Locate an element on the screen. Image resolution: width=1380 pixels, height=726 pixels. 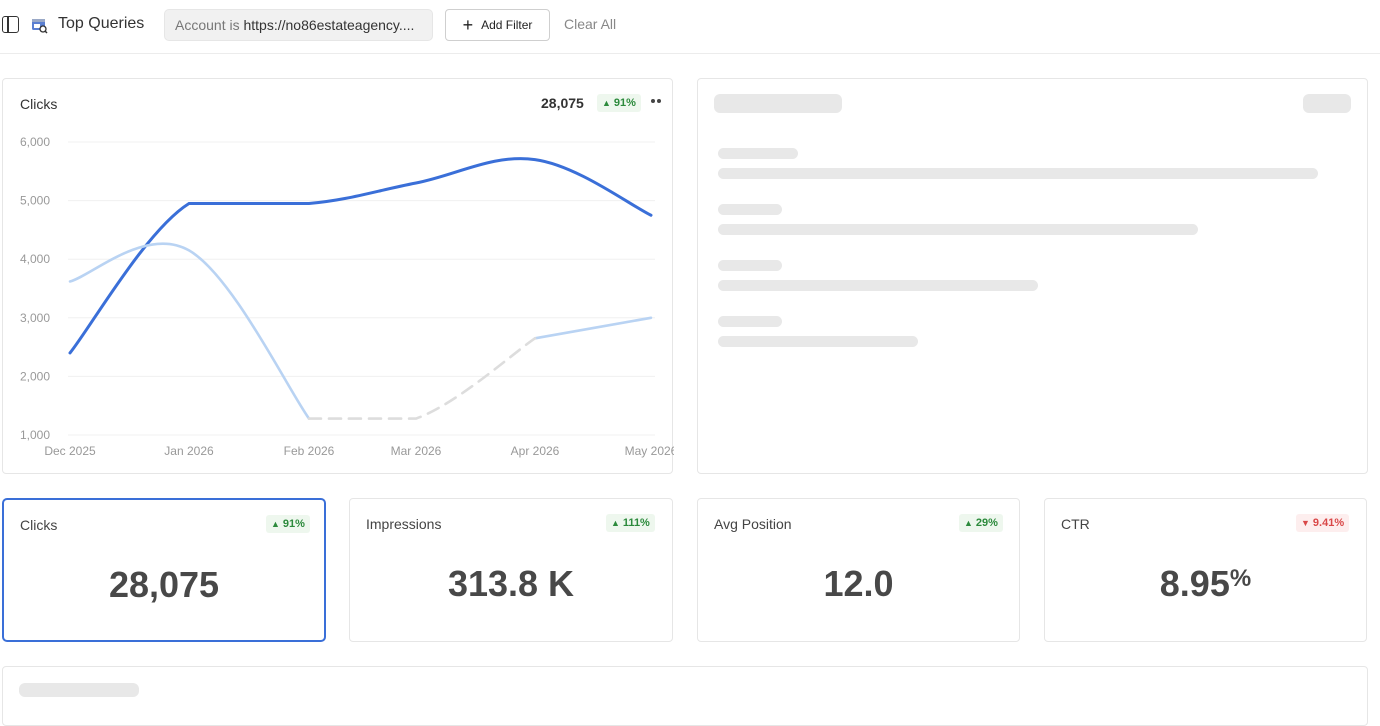
chart-change-badge: ▲ 91% is located at coordinates (619, 103).